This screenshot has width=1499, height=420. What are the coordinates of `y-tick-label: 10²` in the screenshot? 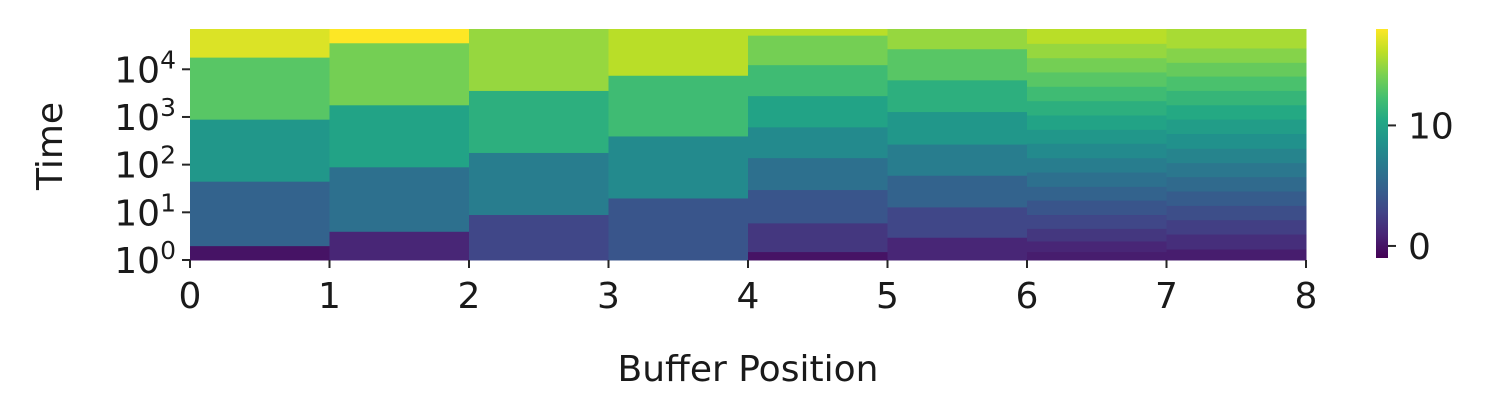 It's located at (145, 164).